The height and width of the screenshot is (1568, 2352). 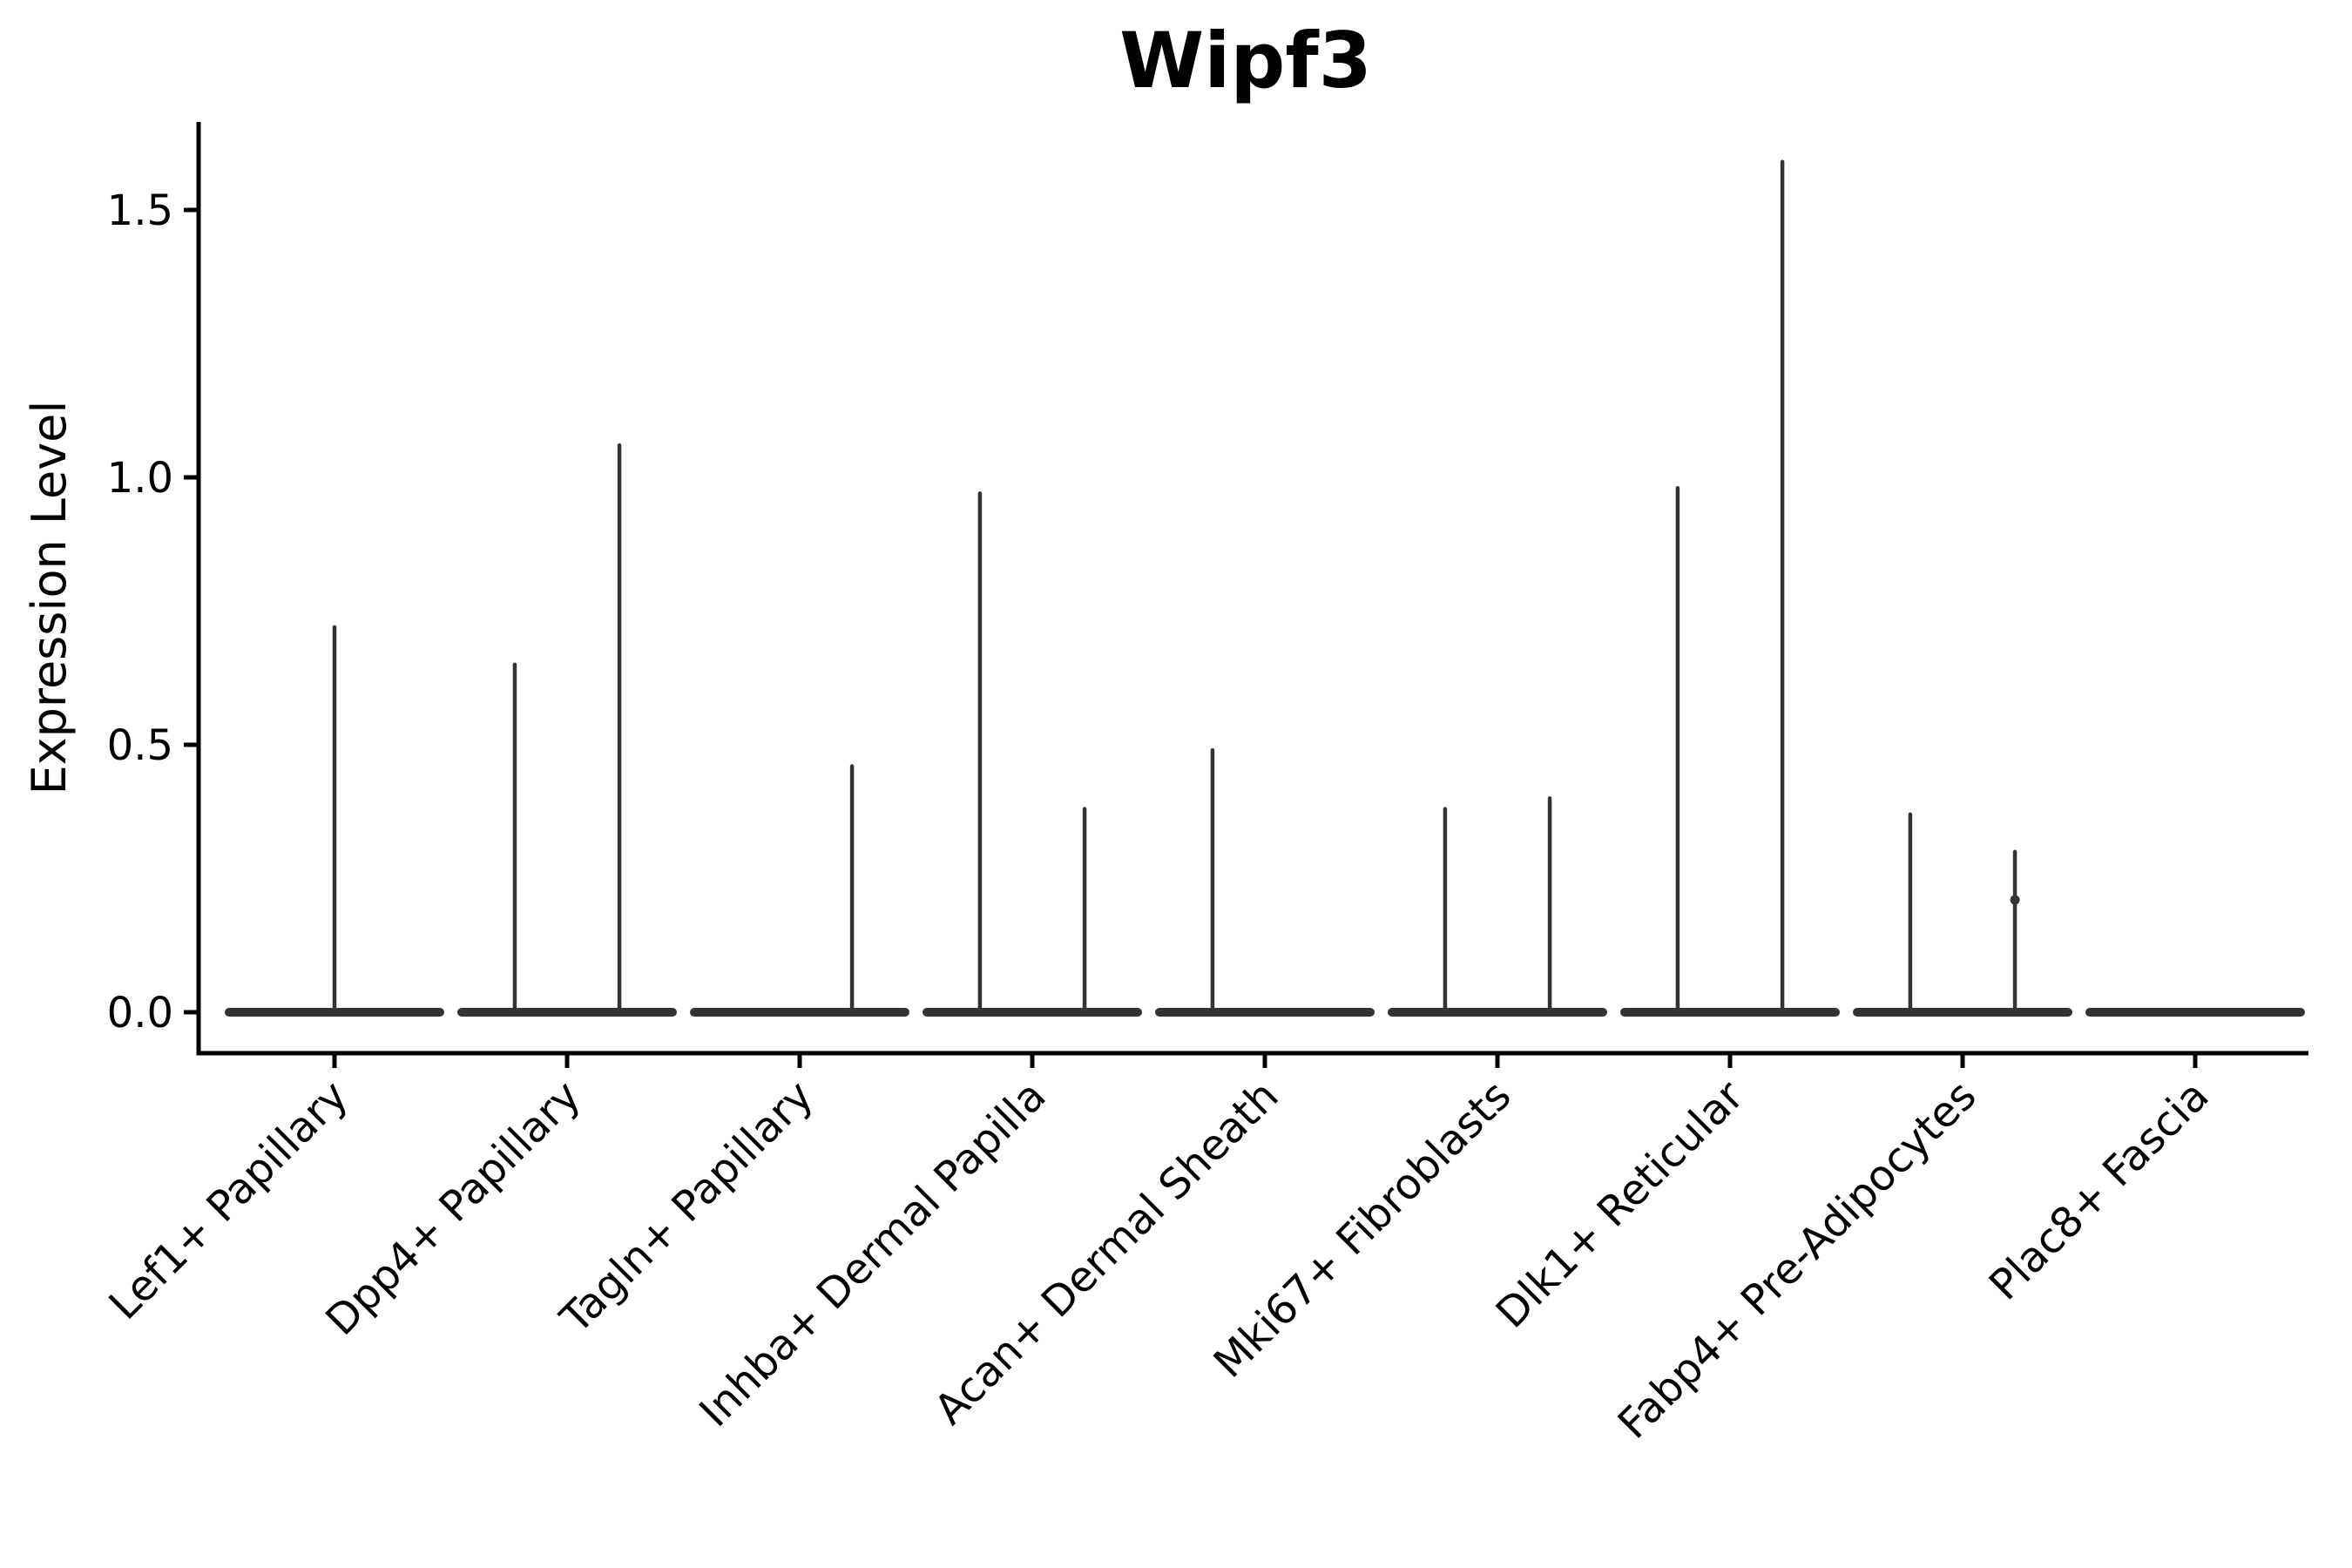 I want to click on y-axis-label: Expression Level, so click(x=49, y=598).